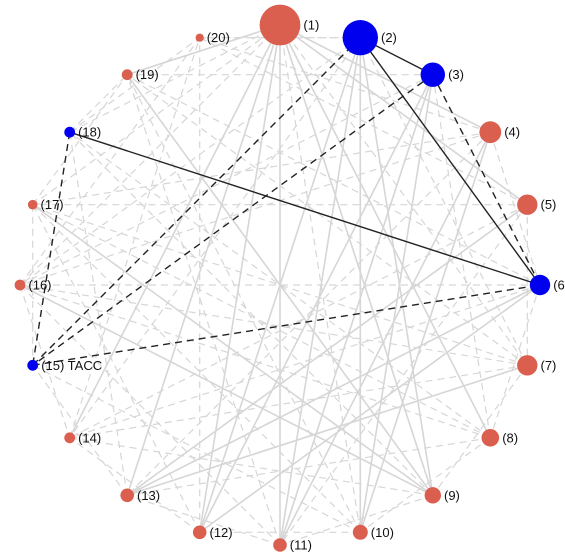 The image size is (565, 557). What do you see at coordinates (221, 532) in the screenshot?
I see `node-label-12: (12)` at bounding box center [221, 532].